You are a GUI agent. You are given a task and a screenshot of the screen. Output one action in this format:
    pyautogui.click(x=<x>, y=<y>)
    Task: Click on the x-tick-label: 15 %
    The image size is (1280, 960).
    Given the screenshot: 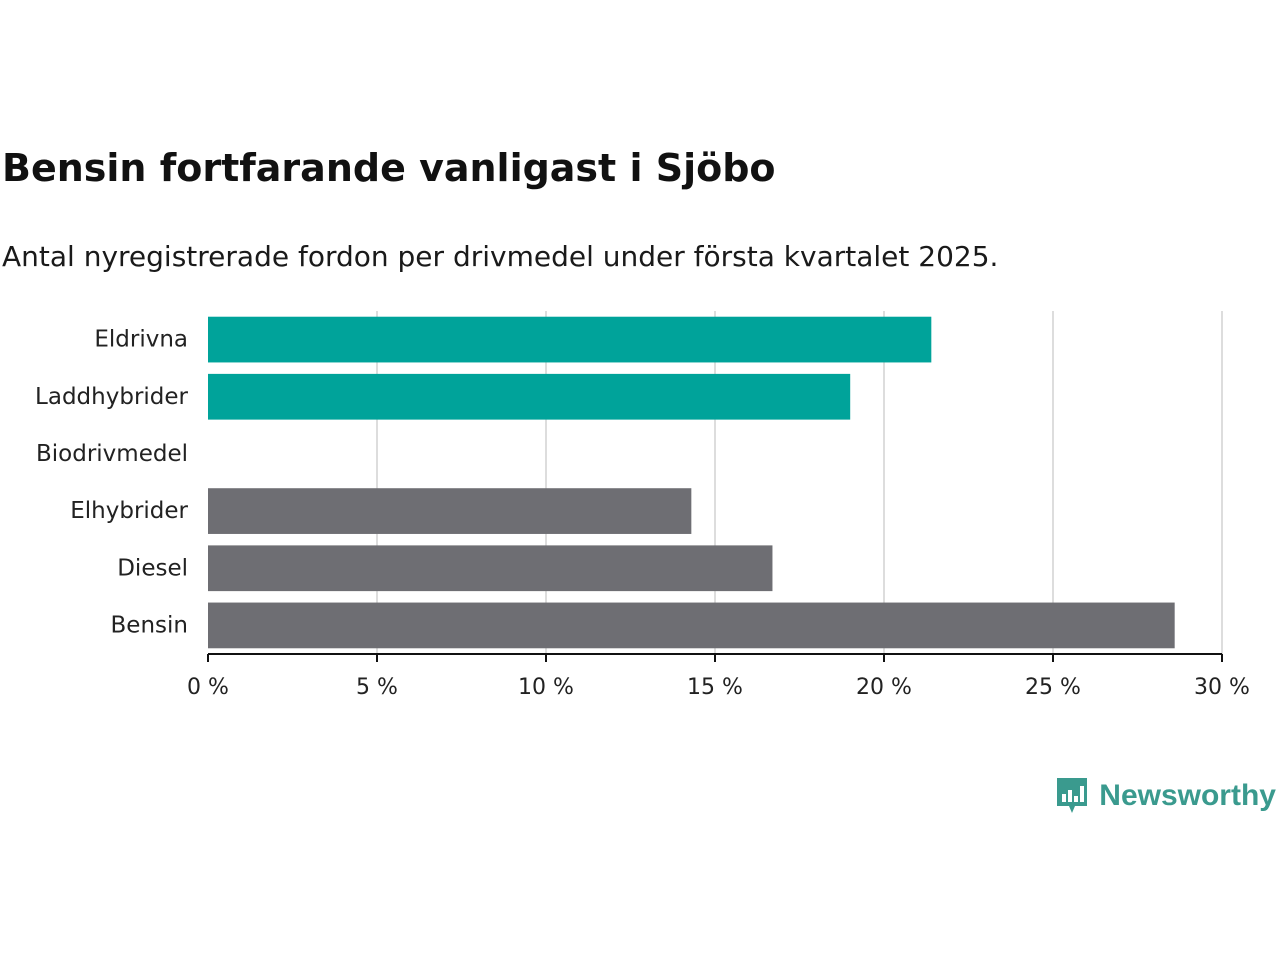 What is the action you would take?
    pyautogui.click(x=715, y=687)
    